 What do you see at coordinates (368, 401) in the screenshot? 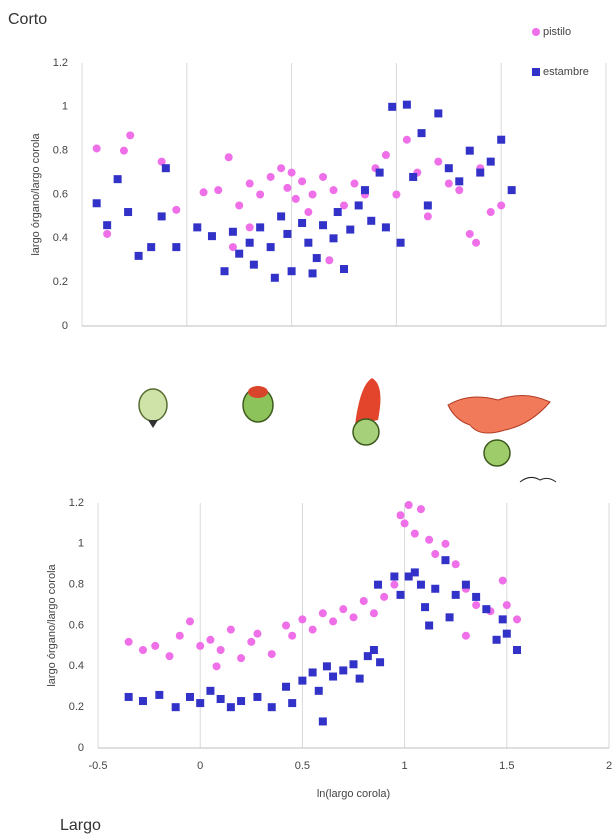
I see `bud-open-petals` at bounding box center [368, 401].